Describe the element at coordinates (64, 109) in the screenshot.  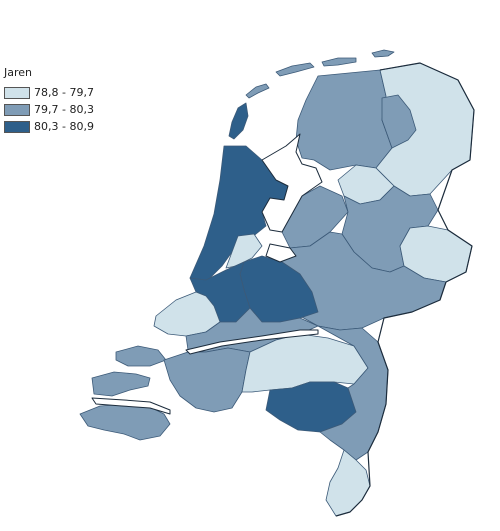
I see `legend-label: 79,7 - 80,3` at that location.